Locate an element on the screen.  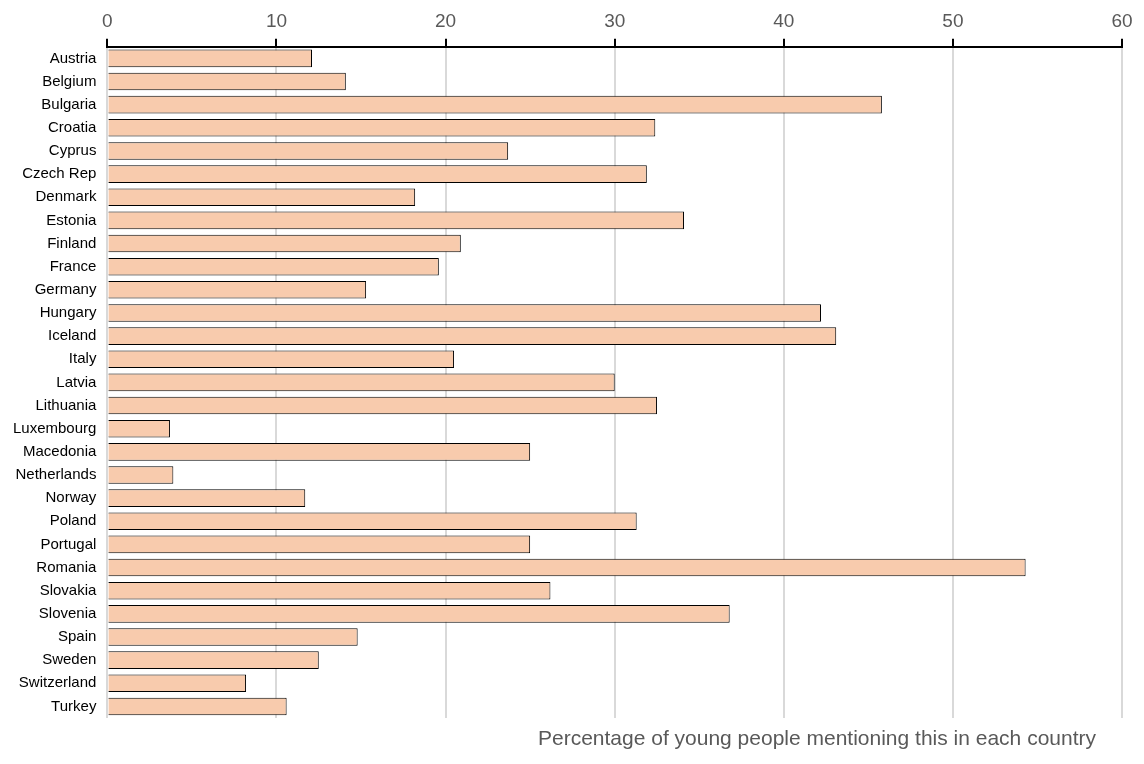
x-tick-label: 0 is located at coordinates (107, 20).